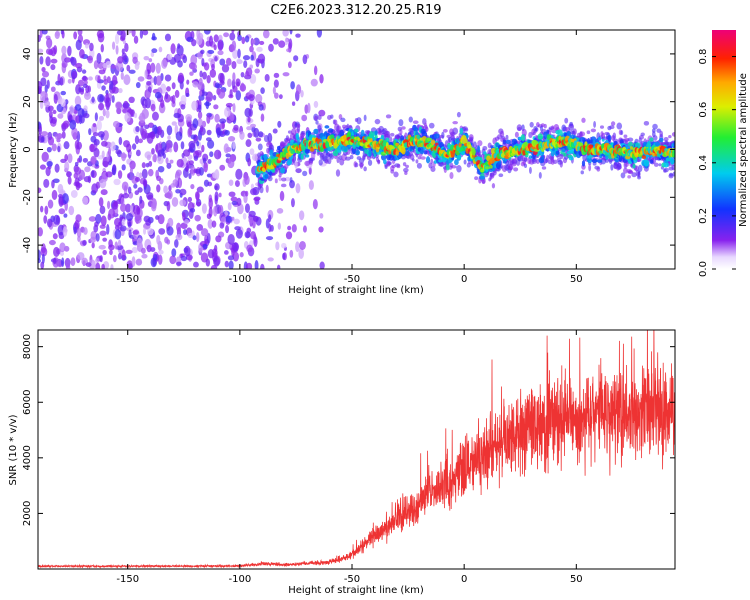 This screenshot has height=600, width=750. I want to click on colorbar-tick-label: 0.0, so click(703, 269).